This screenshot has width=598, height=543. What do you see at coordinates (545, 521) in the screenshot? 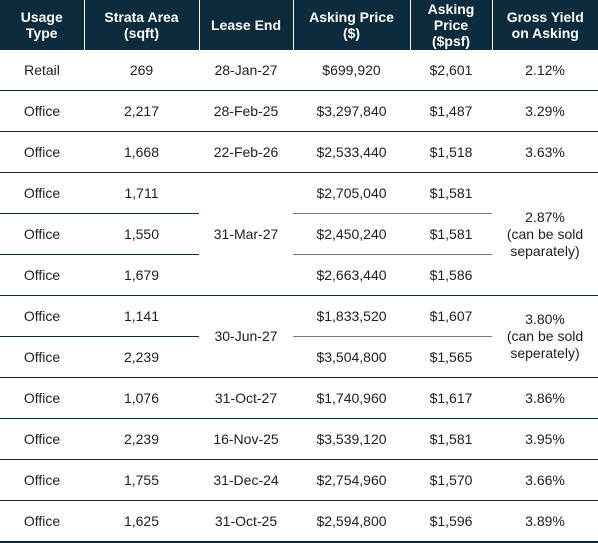
I see `gross-yield-cell: 3.89%` at bounding box center [545, 521].